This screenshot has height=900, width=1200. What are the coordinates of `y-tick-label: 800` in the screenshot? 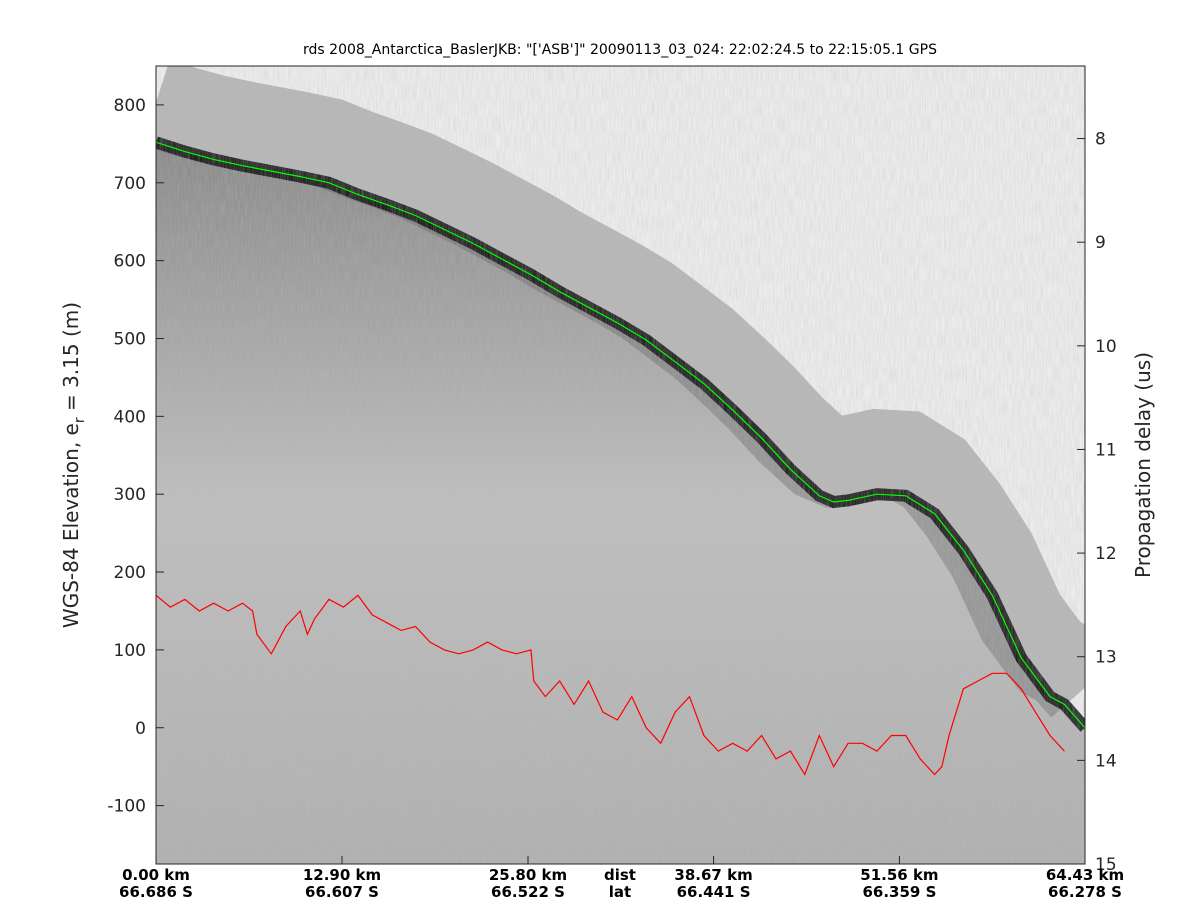 It's located at (130, 106).